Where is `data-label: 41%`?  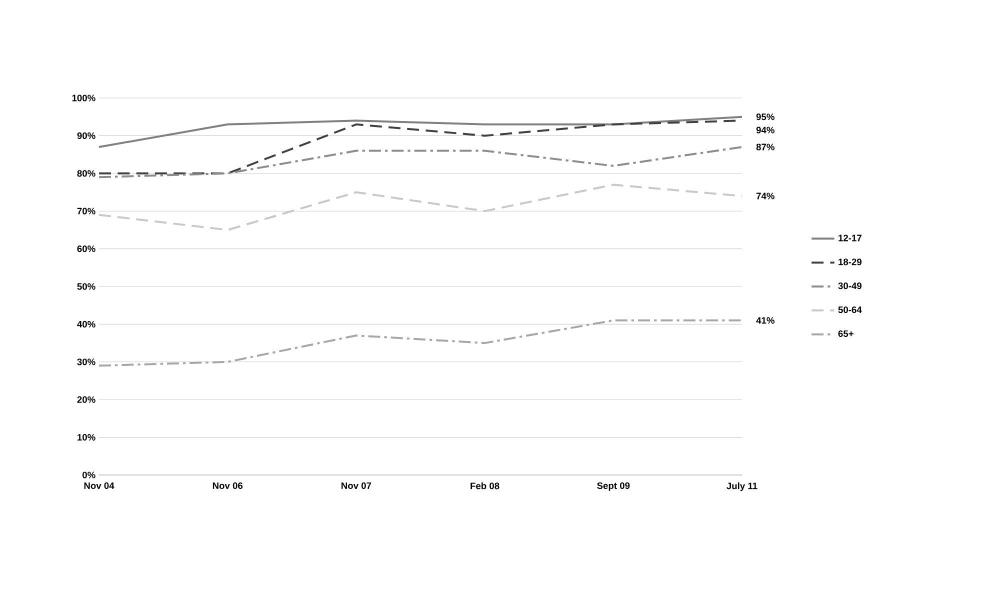
data-label: 41% is located at coordinates (765, 320).